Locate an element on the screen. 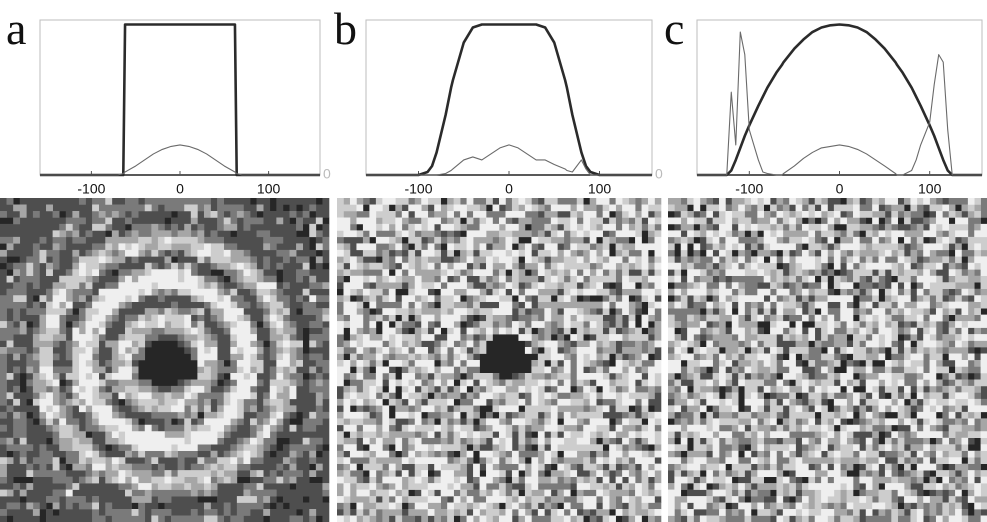 This screenshot has height=522, width=987. profile-line is located at coordinates (839, 100).